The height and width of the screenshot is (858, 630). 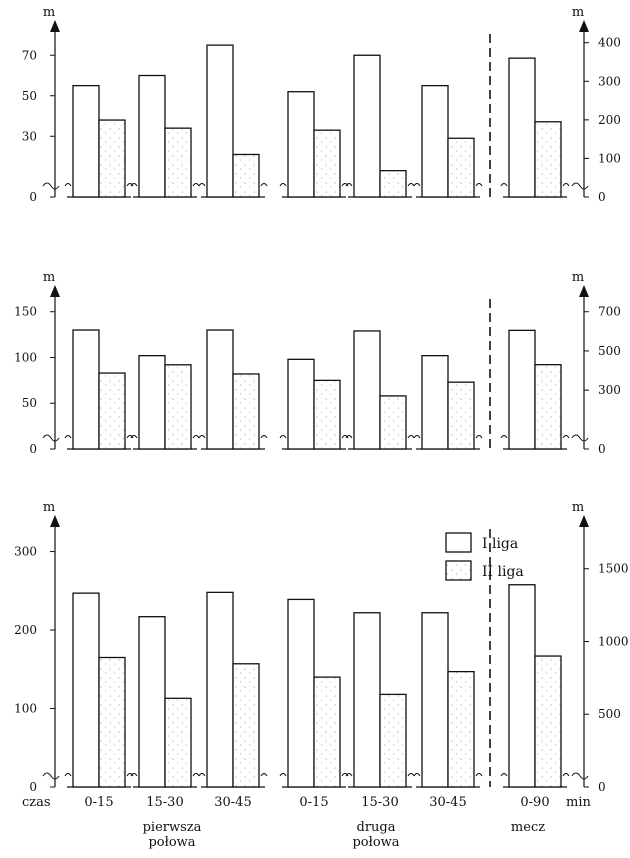 What do you see at coordinates (609, 158) in the screenshot?
I see `right-tick-label: 100` at bounding box center [609, 158].